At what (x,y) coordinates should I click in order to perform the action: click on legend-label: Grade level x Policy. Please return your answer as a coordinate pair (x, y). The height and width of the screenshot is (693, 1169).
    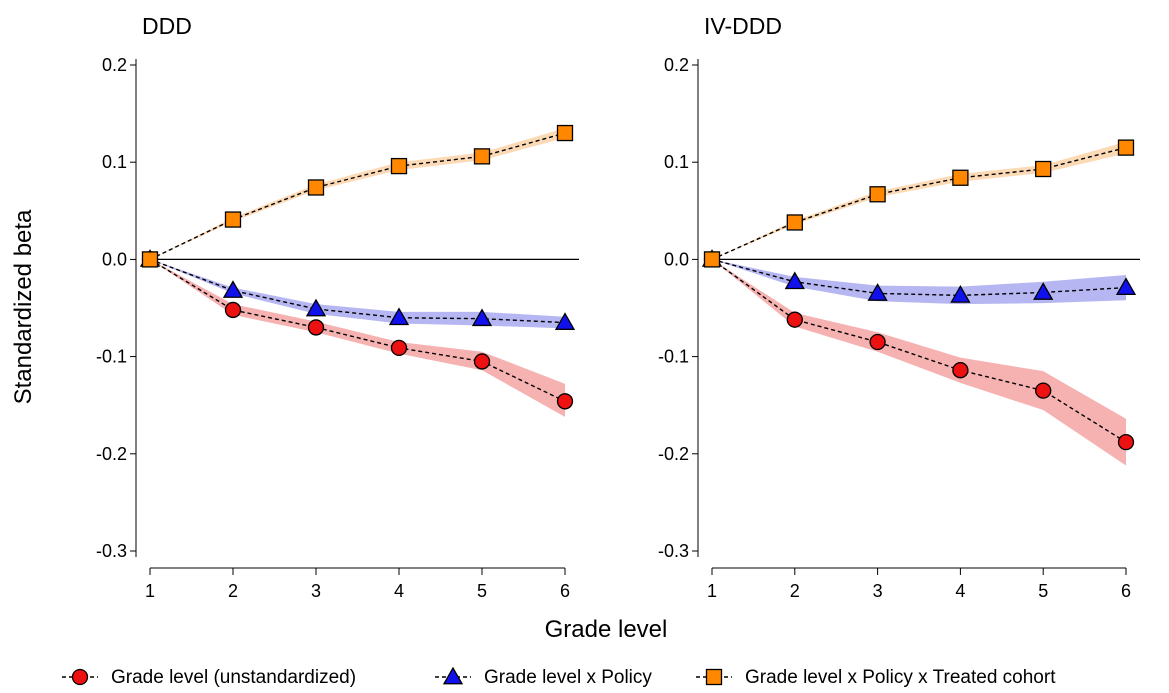
    Looking at the image, I should click on (568, 677).